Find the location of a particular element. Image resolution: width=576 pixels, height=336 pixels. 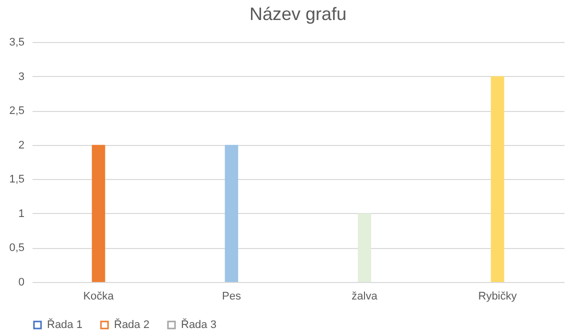

x-tick-label: Kočka is located at coordinates (99, 296).